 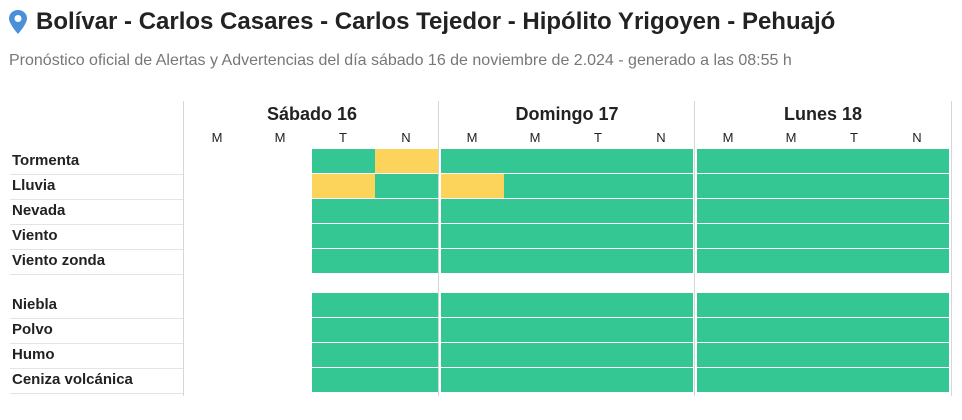 What do you see at coordinates (343, 137) in the screenshot?
I see `period-header: T` at bounding box center [343, 137].